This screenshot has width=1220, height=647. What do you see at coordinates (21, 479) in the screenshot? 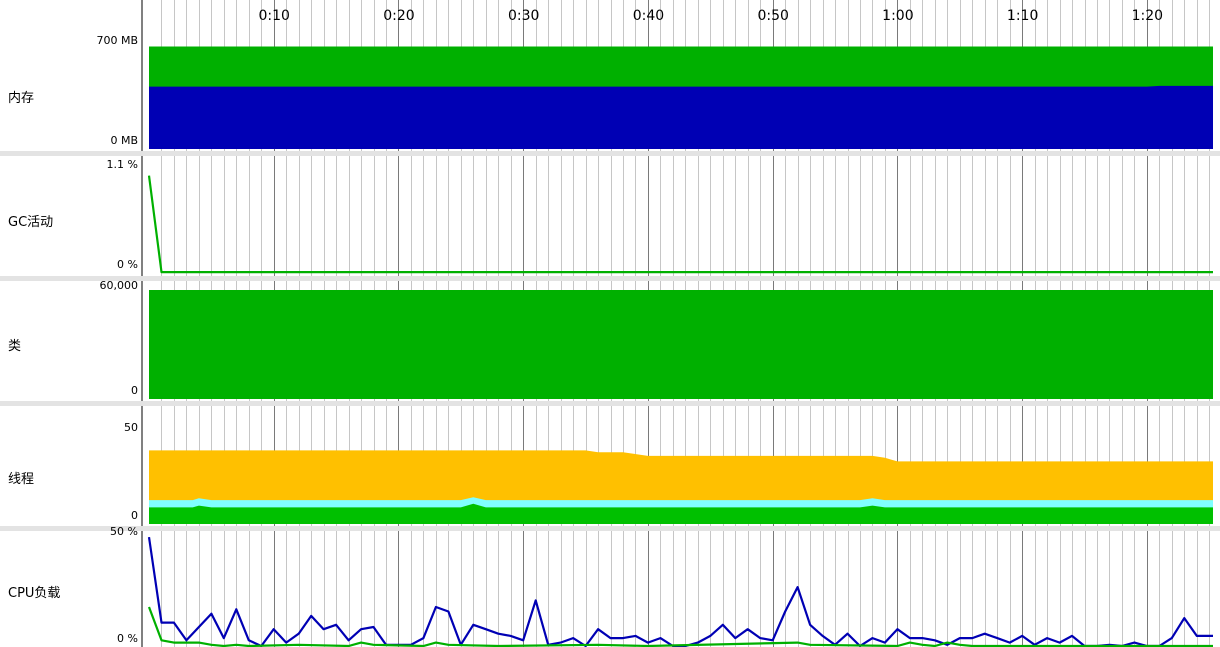
I see `threads-panel-label: 线程` at bounding box center [21, 479].